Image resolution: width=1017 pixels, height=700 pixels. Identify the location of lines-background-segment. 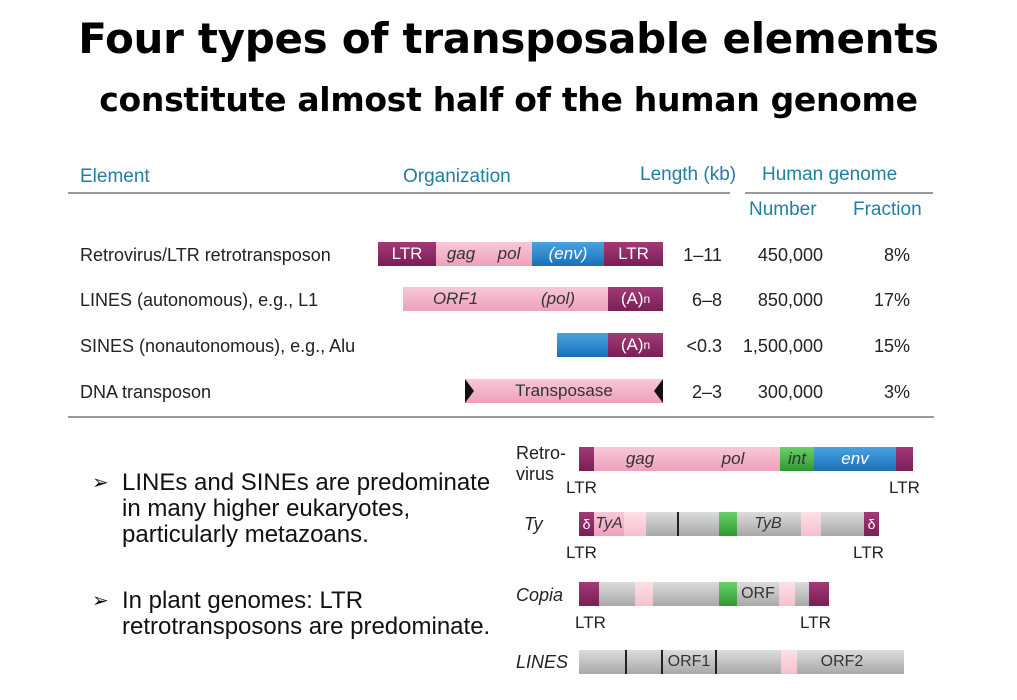
(741, 662).